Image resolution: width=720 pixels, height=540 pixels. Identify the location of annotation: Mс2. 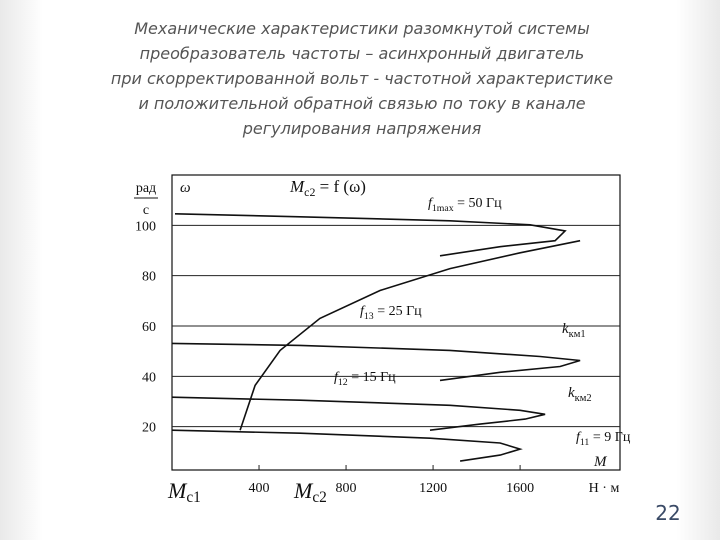
(310, 492).